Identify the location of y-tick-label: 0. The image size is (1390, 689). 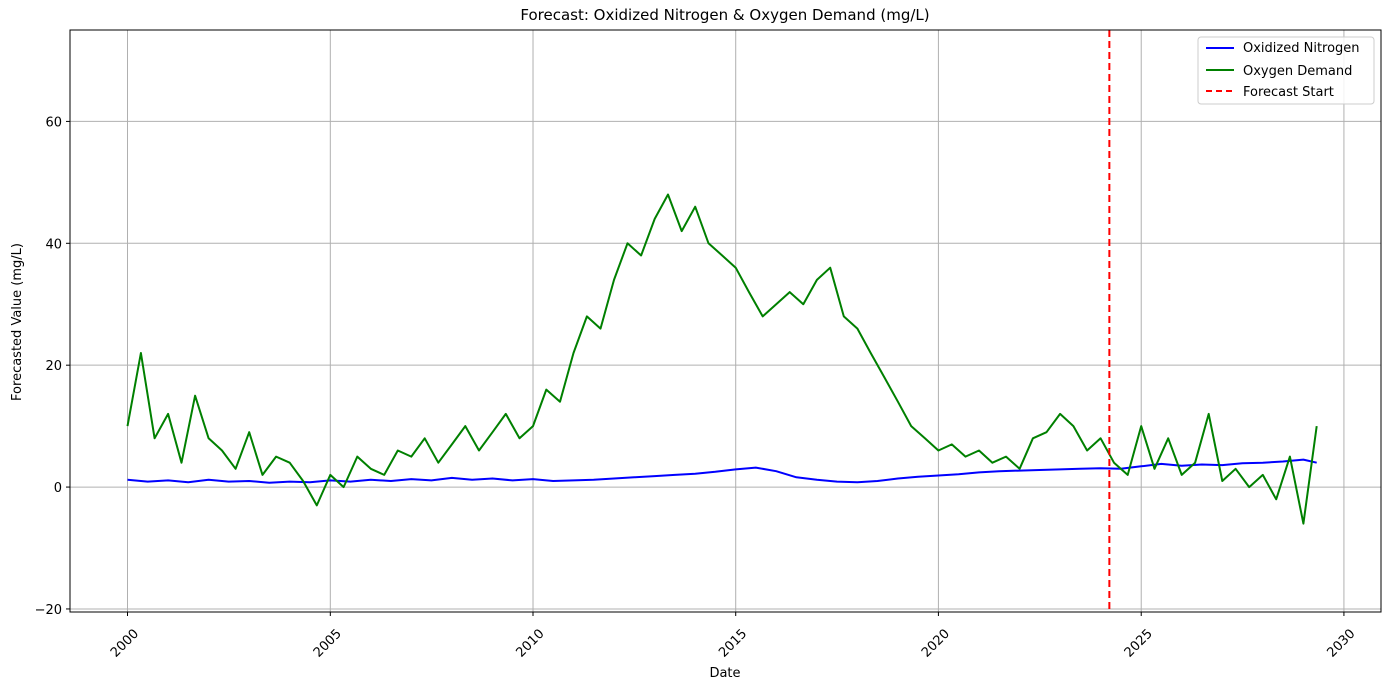
(58, 488).